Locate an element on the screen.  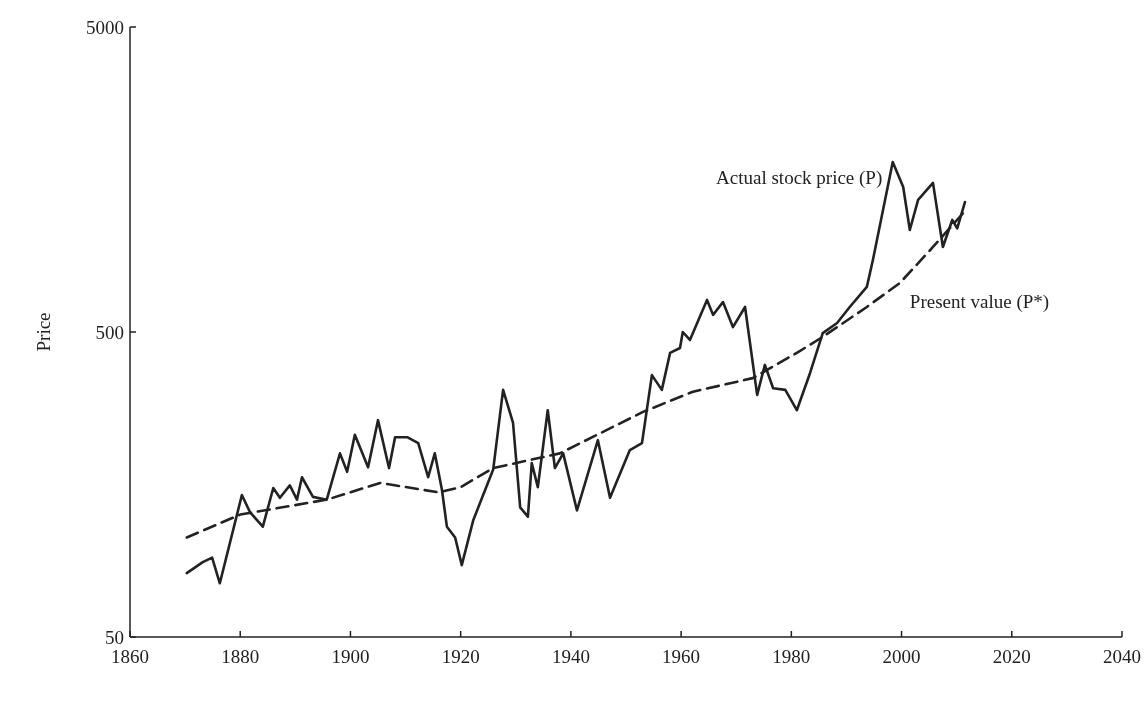
x-tick-label: 2040 is located at coordinates (1122, 656).